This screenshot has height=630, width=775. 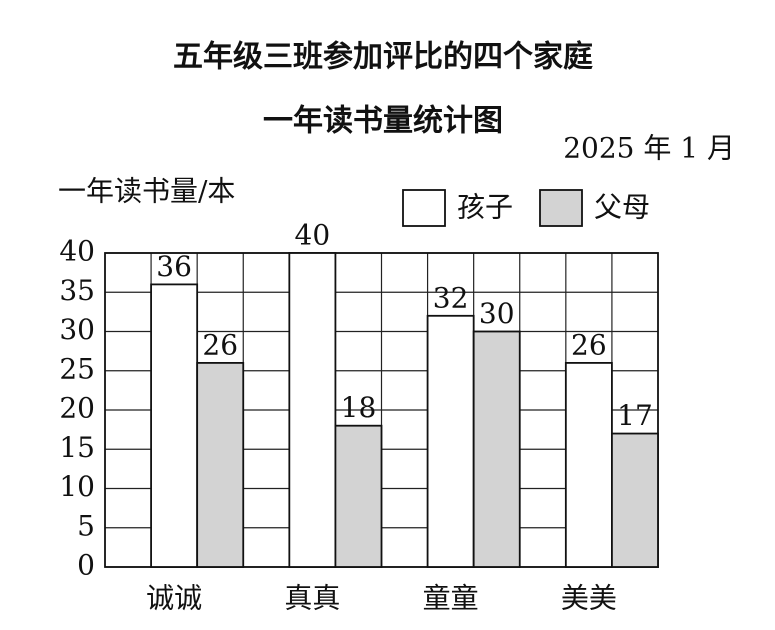 I want to click on y-tick-label: 35, so click(x=77, y=290).